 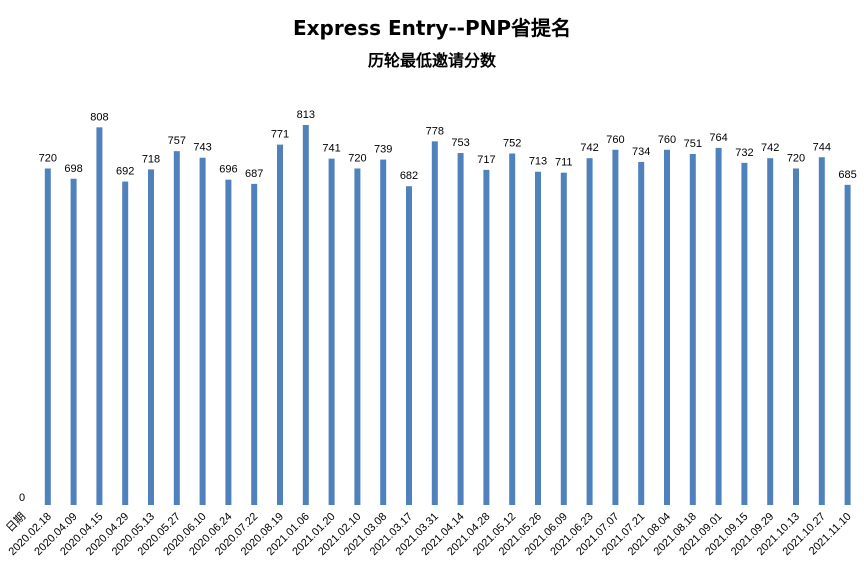 I want to click on data-label: 687, so click(x=254, y=174).